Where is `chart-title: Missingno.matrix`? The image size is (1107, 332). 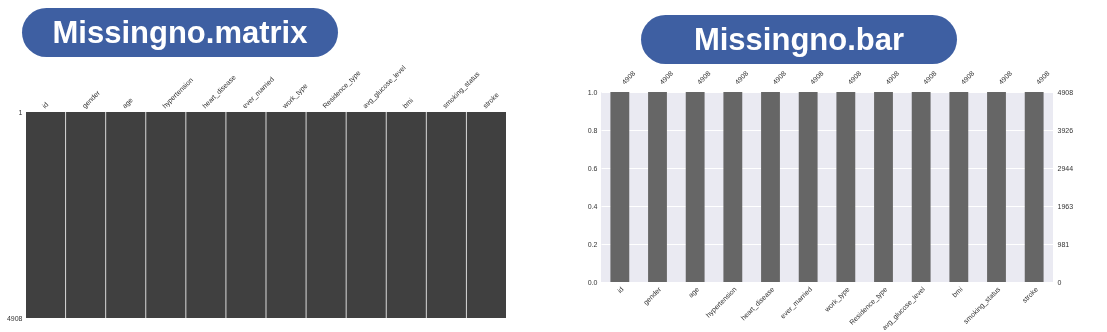 chart-title: Missingno.matrix is located at coordinates (180, 32).